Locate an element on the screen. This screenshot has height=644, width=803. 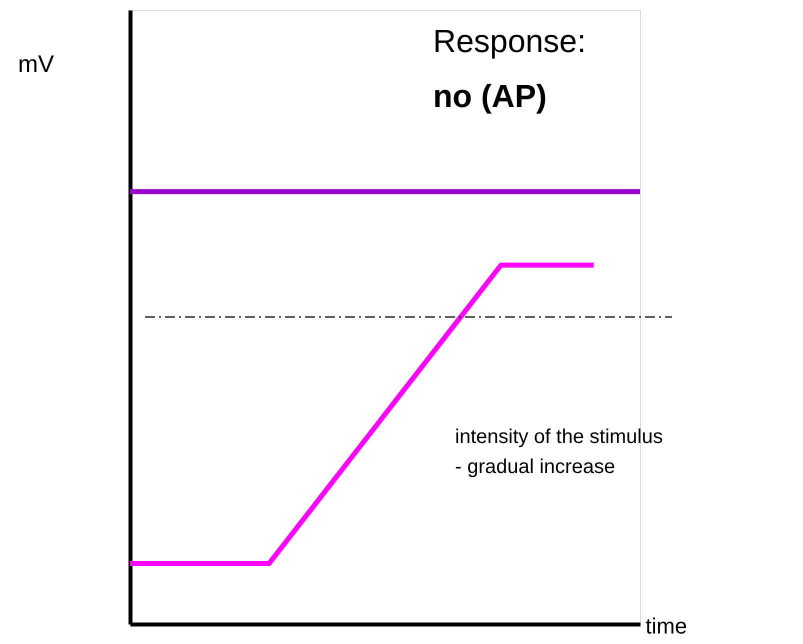
annotation: intensity of the stimulus - gradual increase is located at coordinates (559, 452).